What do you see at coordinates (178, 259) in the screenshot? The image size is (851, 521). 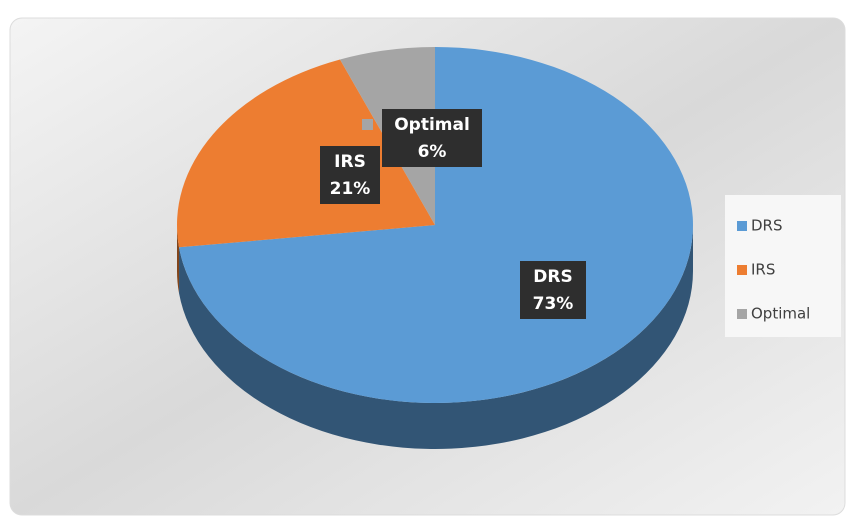 I see `slice-side` at bounding box center [178, 259].